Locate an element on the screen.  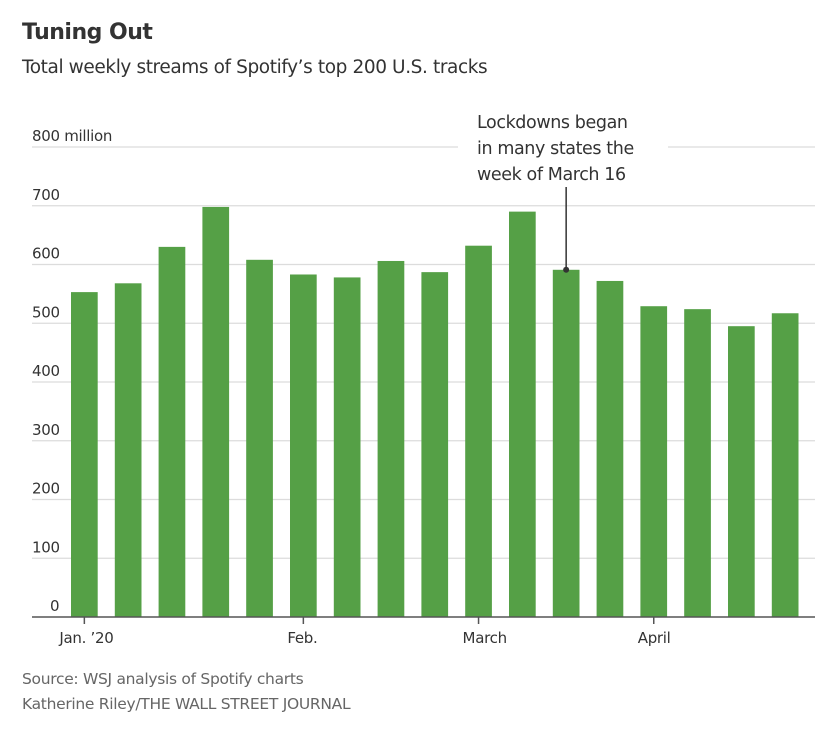
credit-note: Katherine Riley/THE WALL STREET JOURNAL is located at coordinates (186, 704).